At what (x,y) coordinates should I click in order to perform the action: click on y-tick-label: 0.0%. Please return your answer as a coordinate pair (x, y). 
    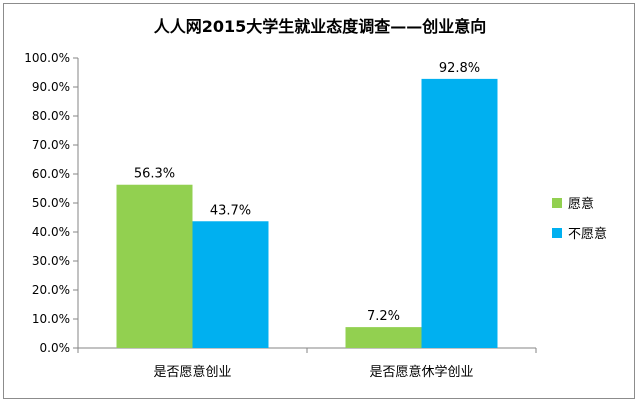
    Looking at the image, I should click on (55, 348).